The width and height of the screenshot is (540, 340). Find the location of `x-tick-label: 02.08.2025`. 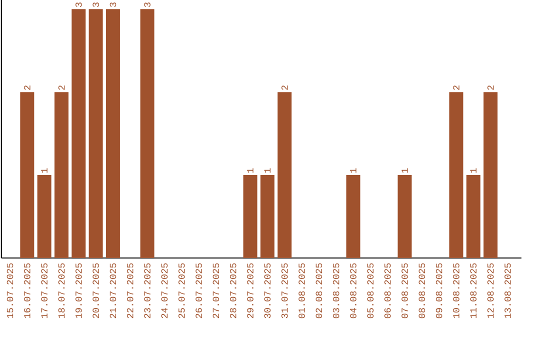

x-tick-label: 02.08.2025 is located at coordinates (319, 290).